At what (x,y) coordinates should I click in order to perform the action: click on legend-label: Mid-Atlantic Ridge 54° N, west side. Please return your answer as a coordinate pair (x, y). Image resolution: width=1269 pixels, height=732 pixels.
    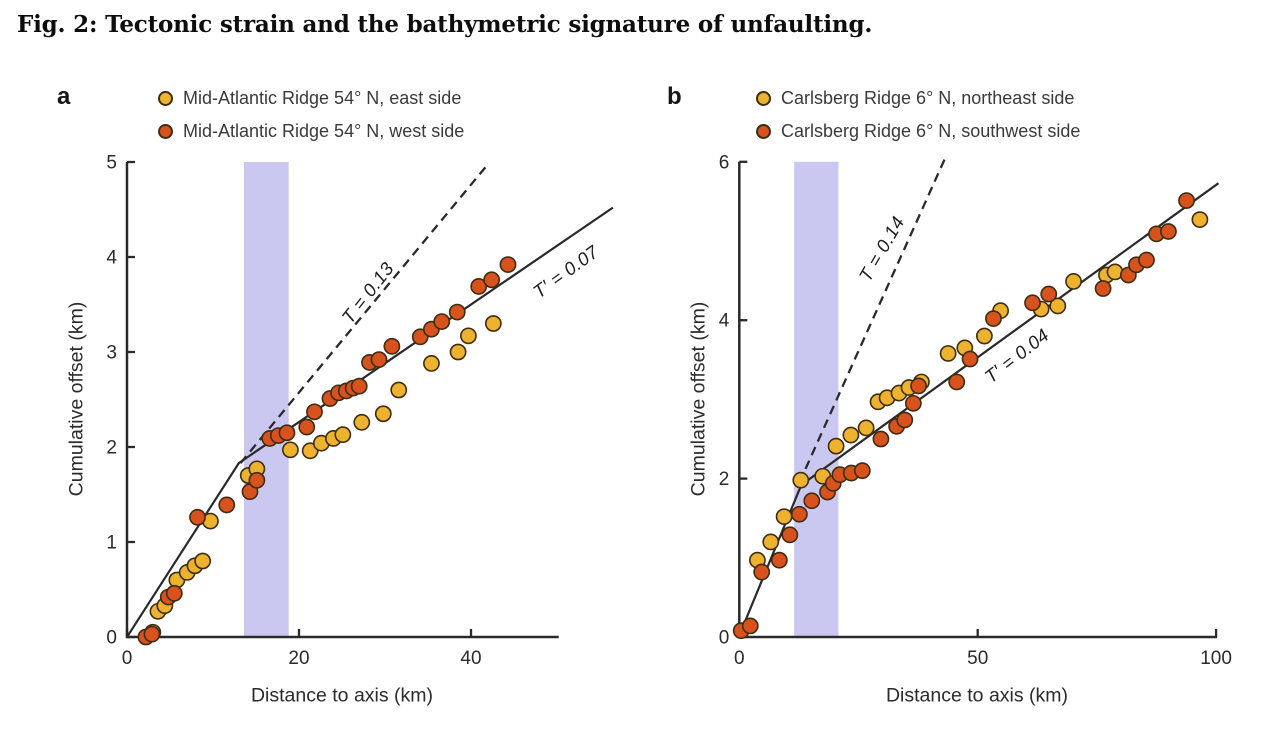
    Looking at the image, I should click on (324, 131).